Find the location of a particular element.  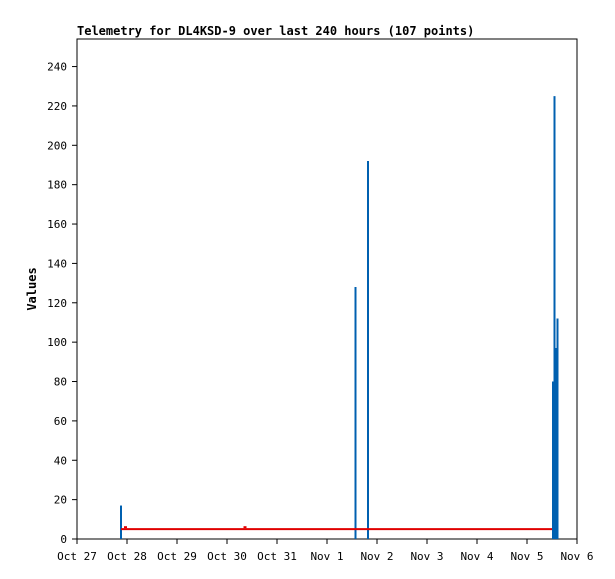

y-tick-label: 180 is located at coordinates (57, 185).